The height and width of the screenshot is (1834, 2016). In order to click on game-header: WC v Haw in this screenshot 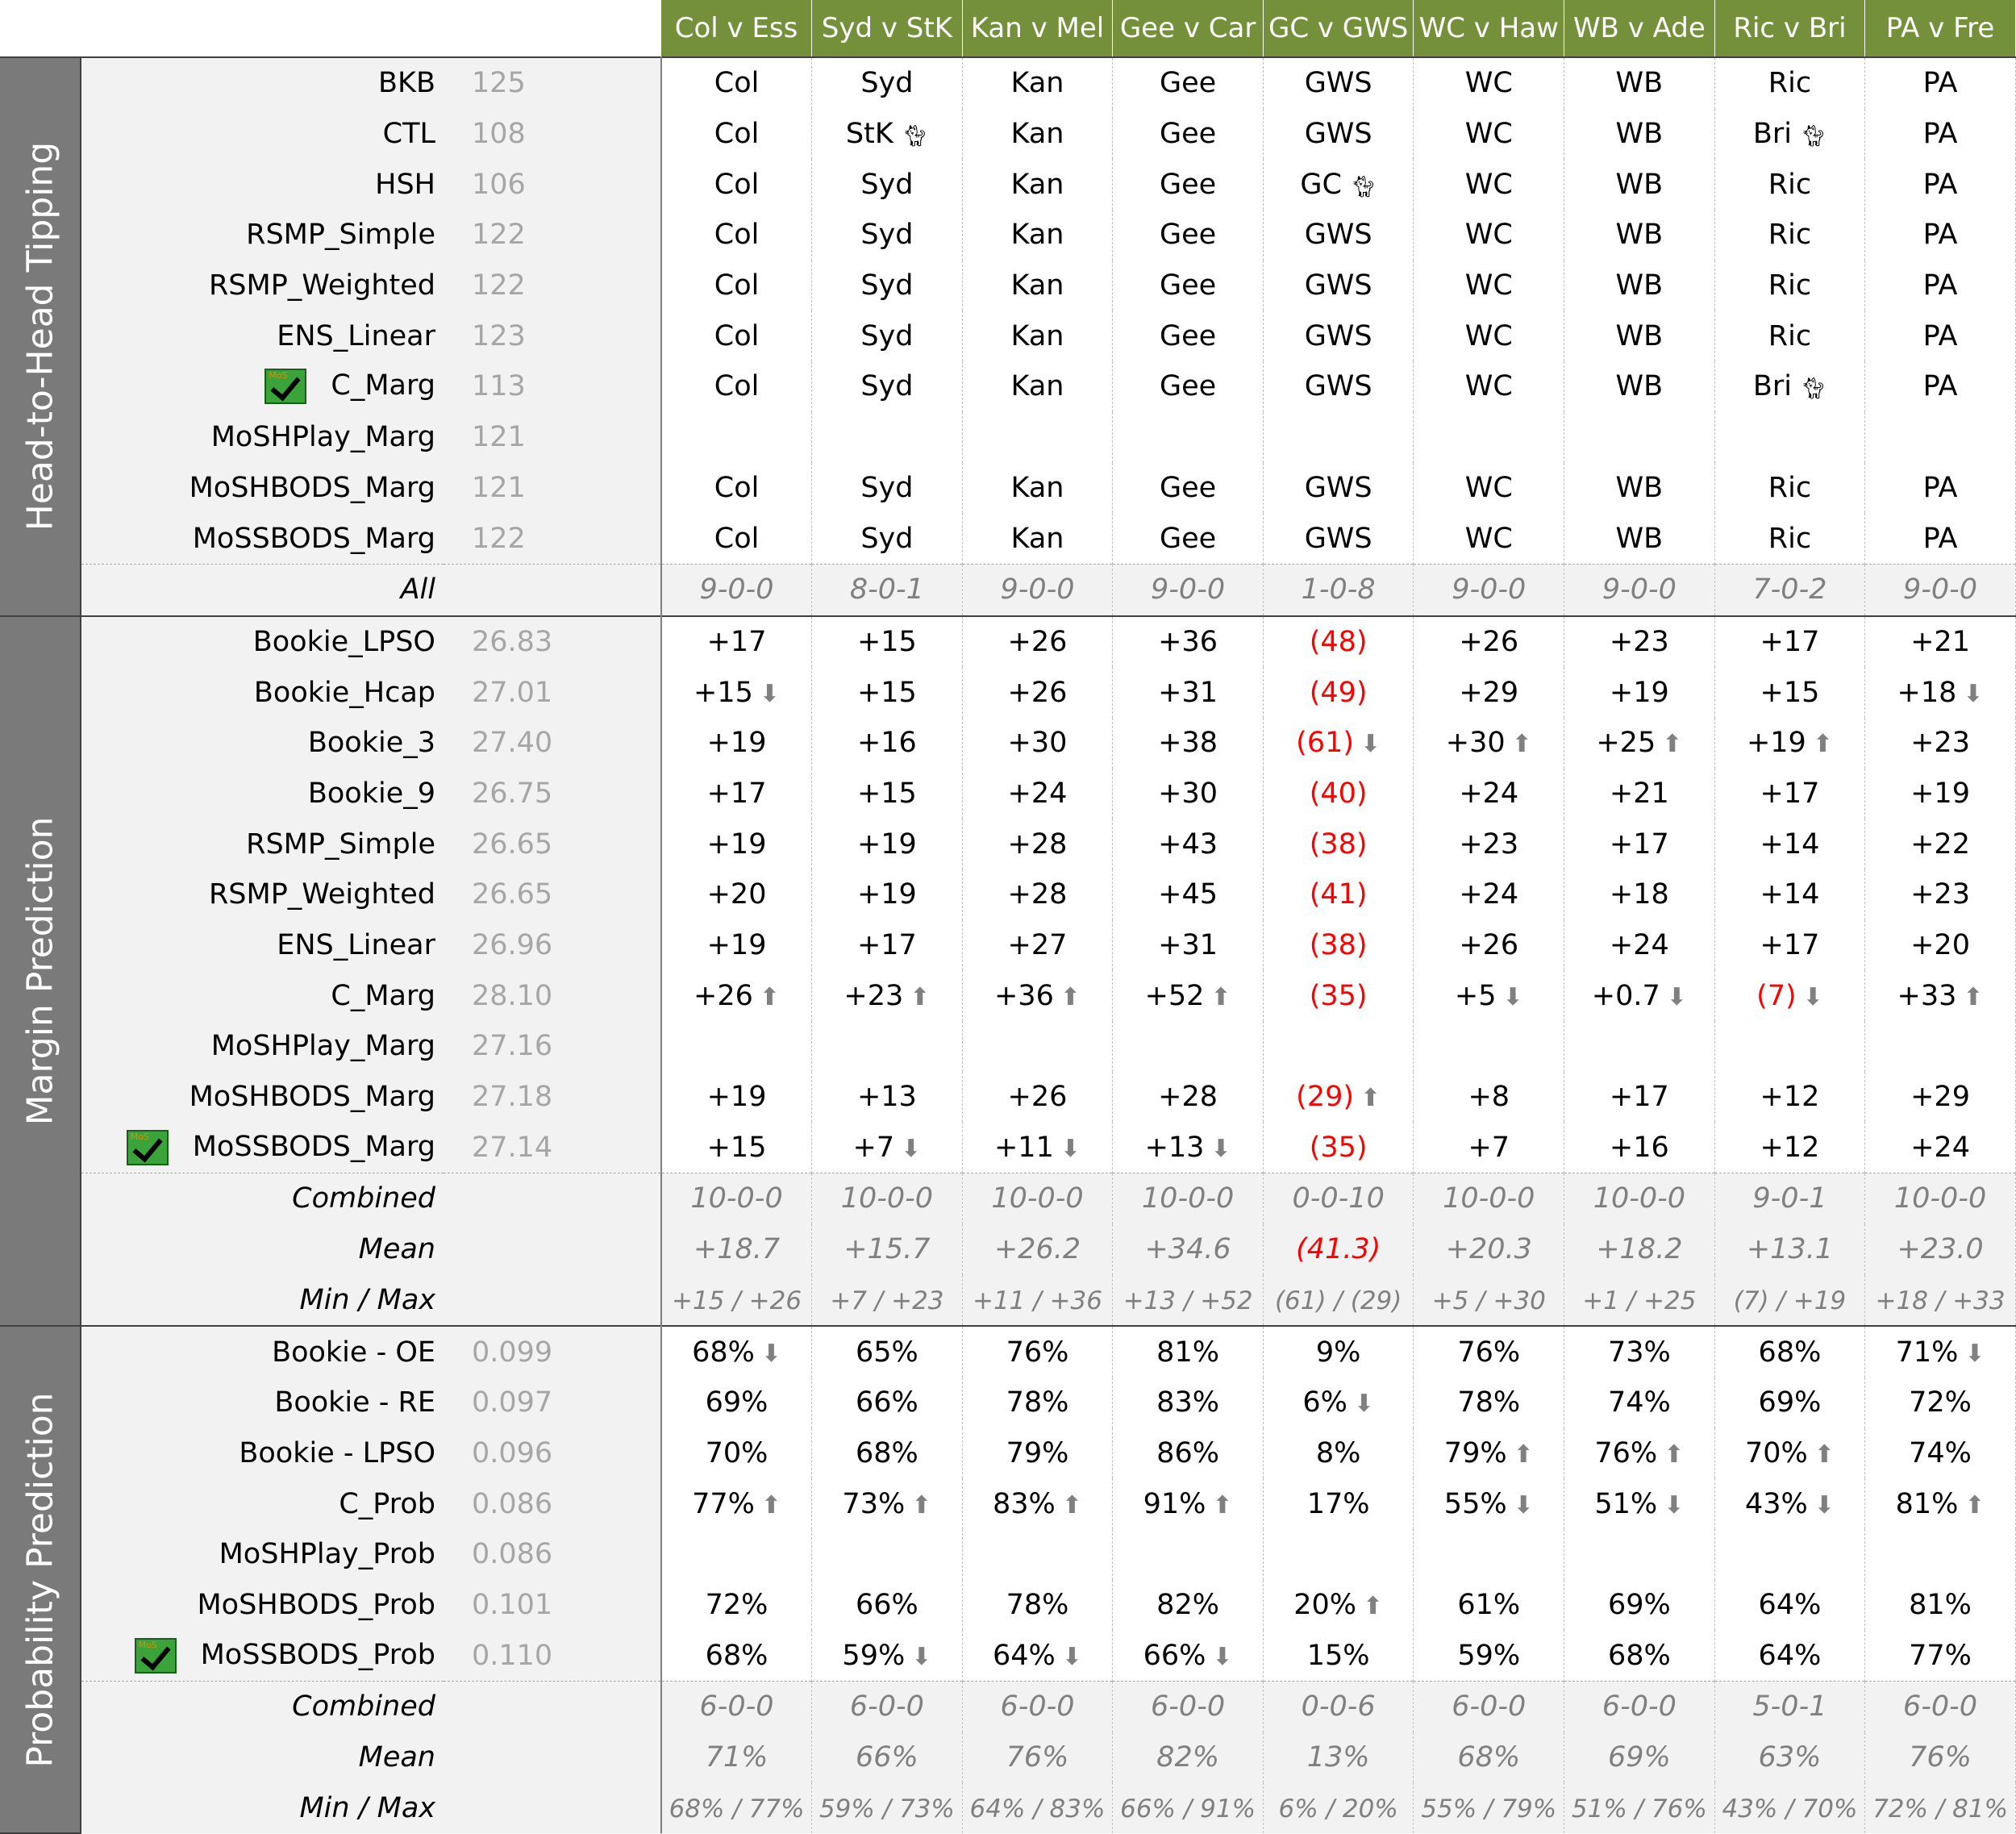, I will do `click(1489, 29)`.